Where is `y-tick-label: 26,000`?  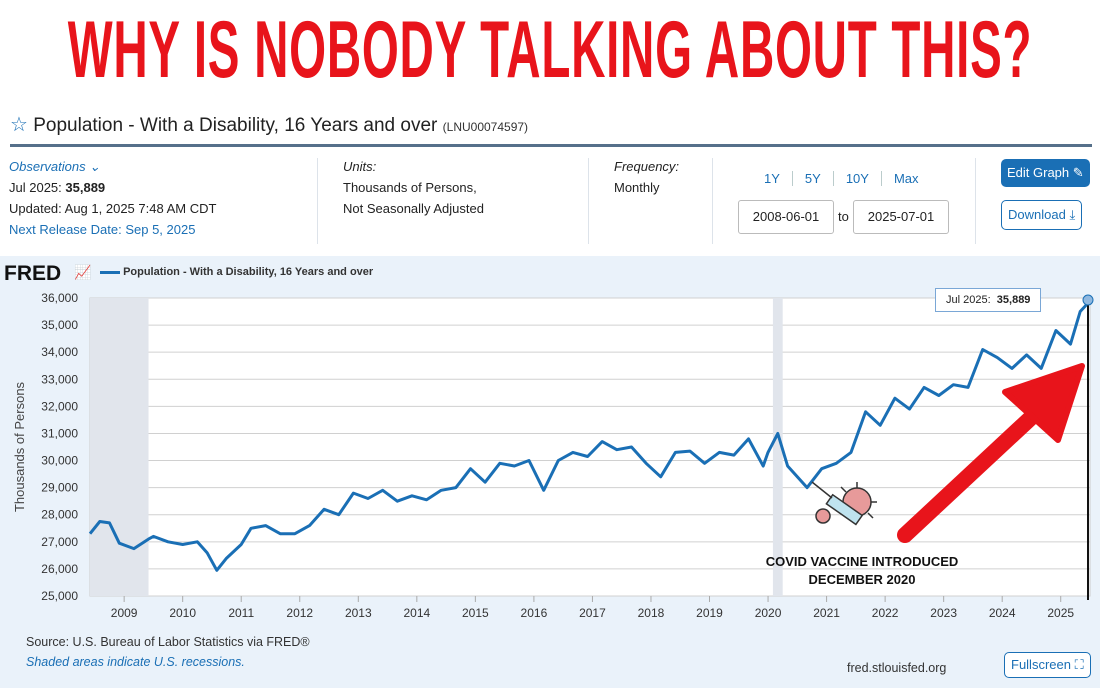 y-tick-label: 26,000 is located at coordinates (59, 569).